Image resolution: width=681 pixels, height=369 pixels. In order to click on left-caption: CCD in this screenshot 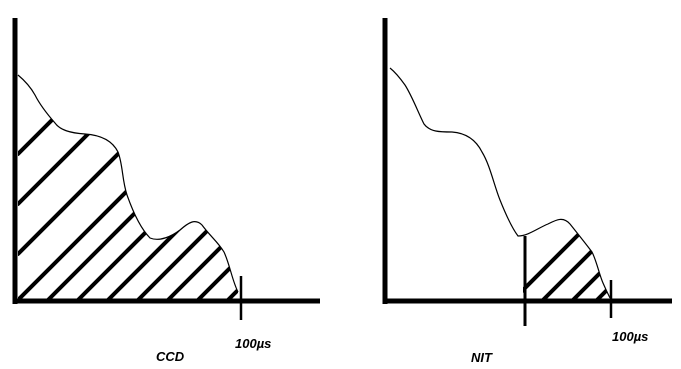, I will do `click(170, 356)`.